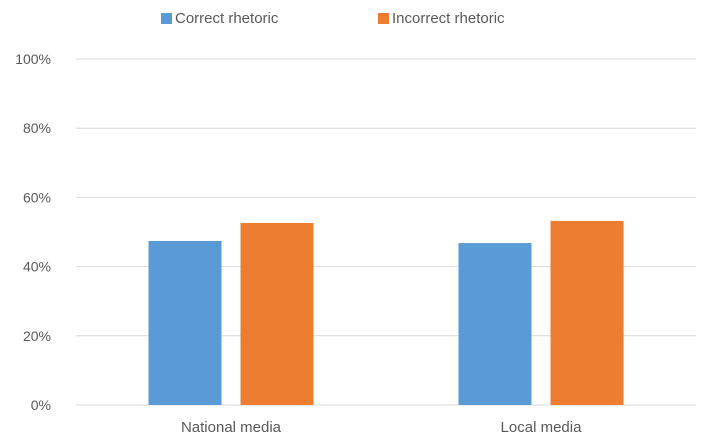  I want to click on legend-label: Correct rhetoric, so click(227, 18).